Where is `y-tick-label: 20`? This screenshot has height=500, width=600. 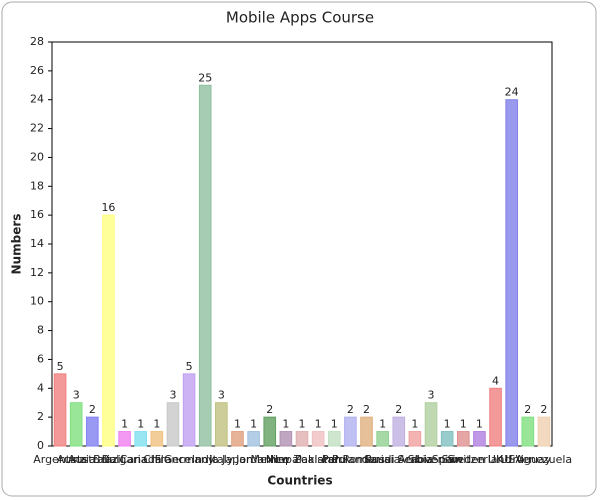 y-tick-label: 20 is located at coordinates (37, 156).